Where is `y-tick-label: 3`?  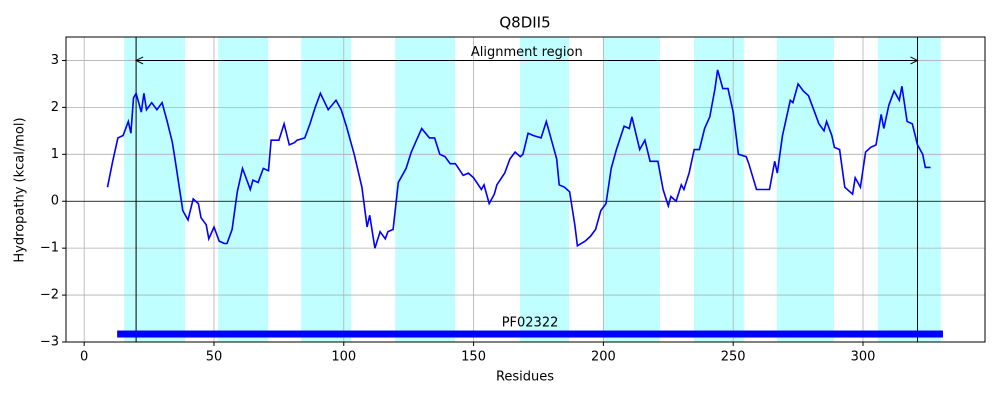 y-tick-label: 3 is located at coordinates (55, 60).